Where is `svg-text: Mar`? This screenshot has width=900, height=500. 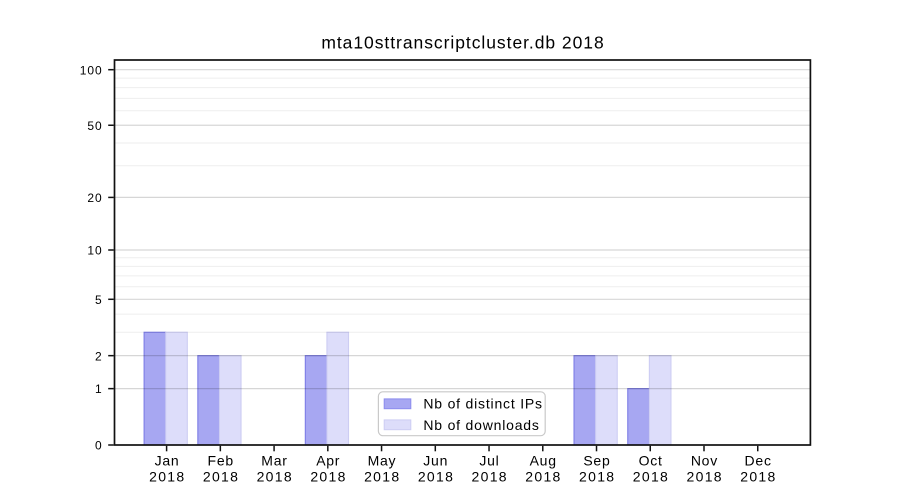
svg-text: Mar is located at coordinates (274, 461).